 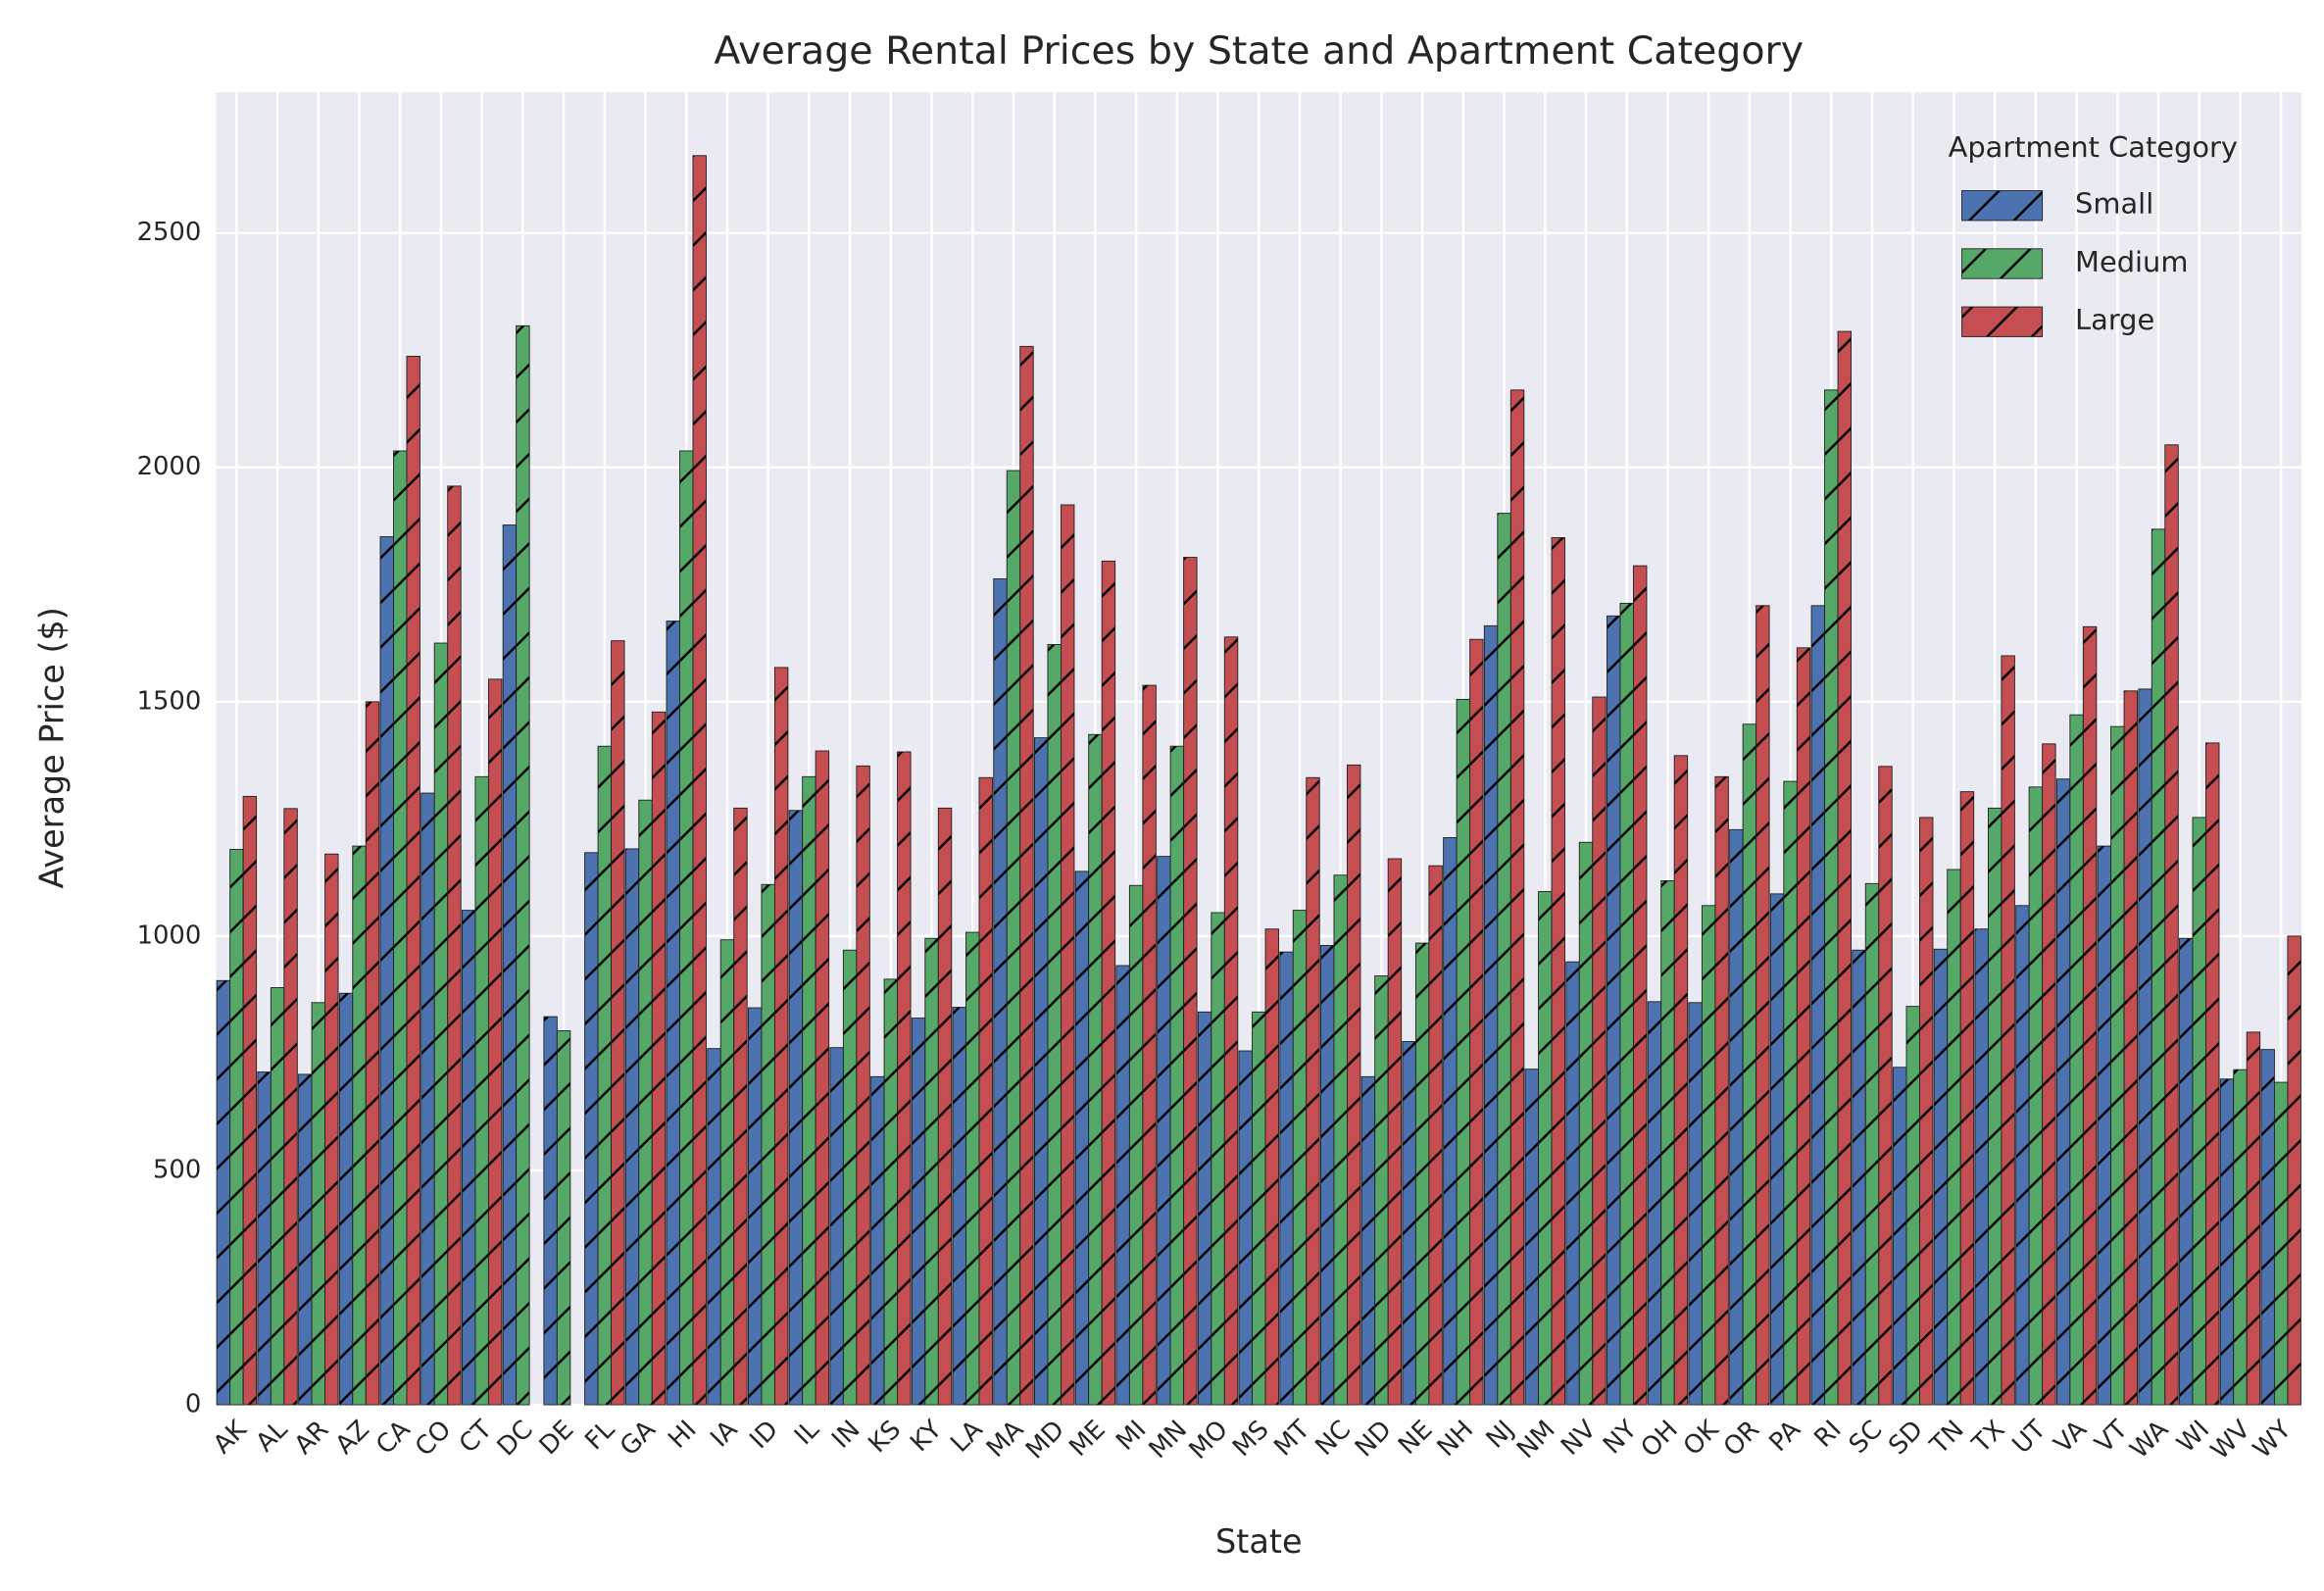 What do you see at coordinates (2071, 1437) in the screenshot?
I see `x-tick-label: VA` at bounding box center [2071, 1437].